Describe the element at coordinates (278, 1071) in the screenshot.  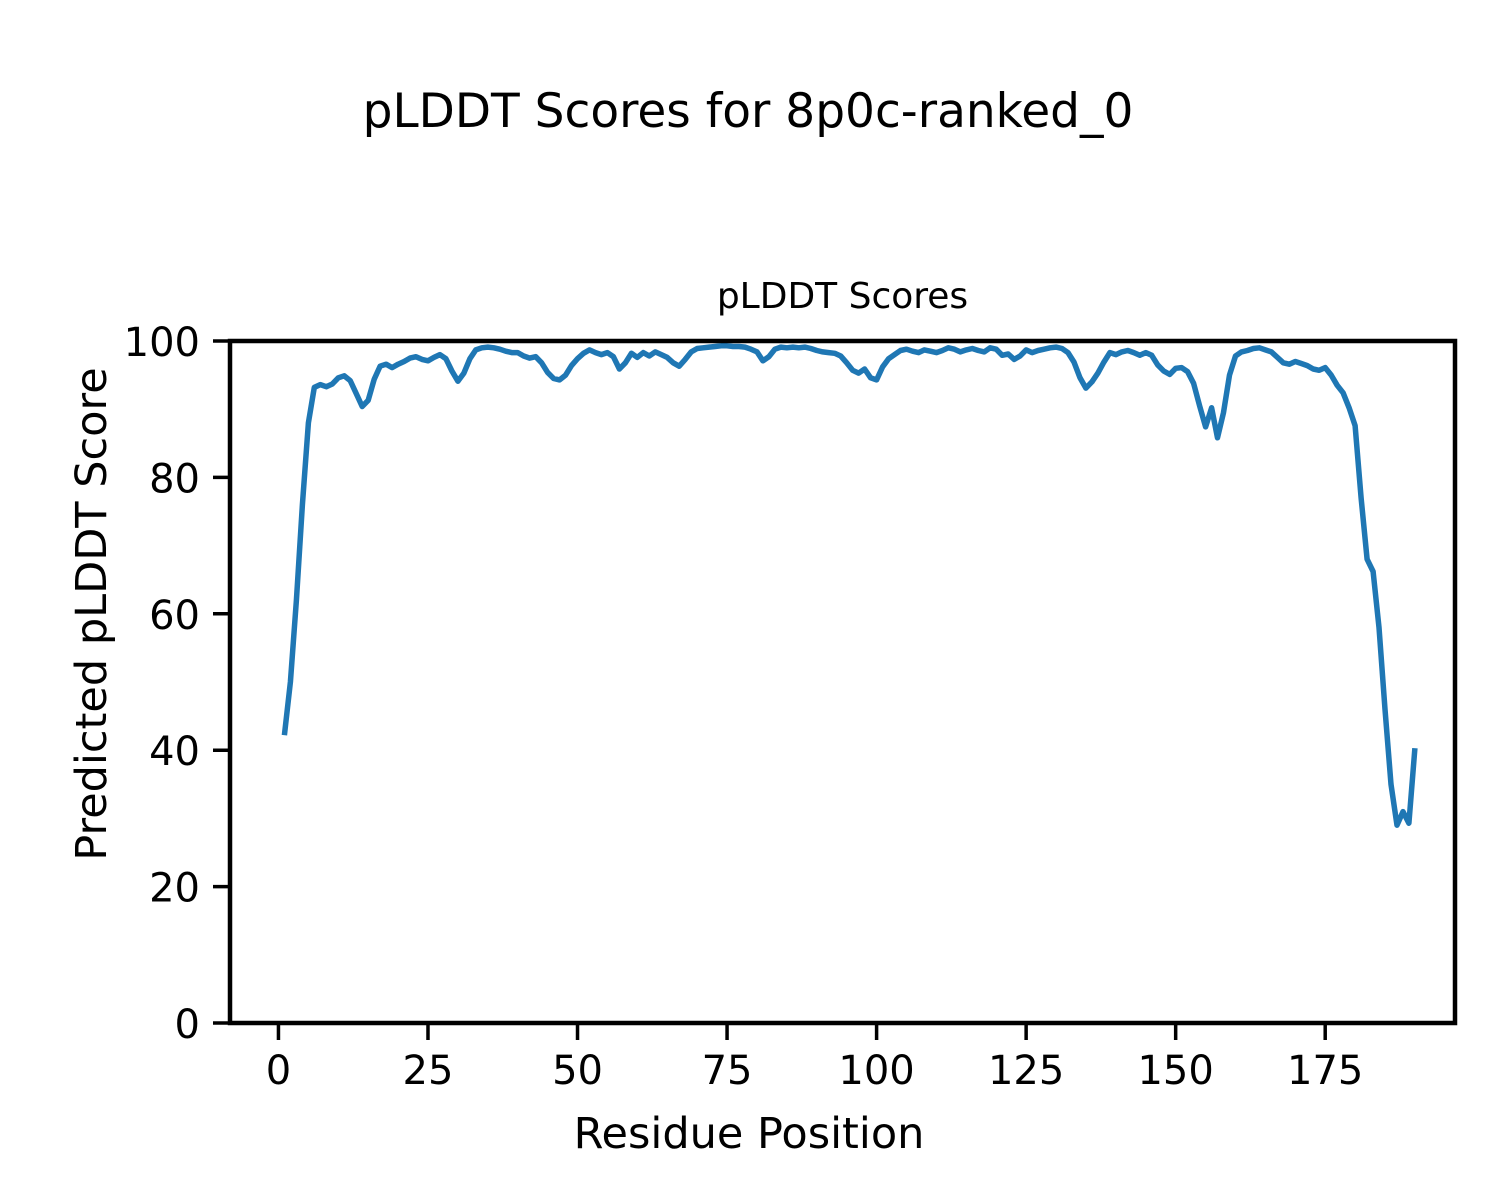
I see `x-tick-label: 0` at that location.